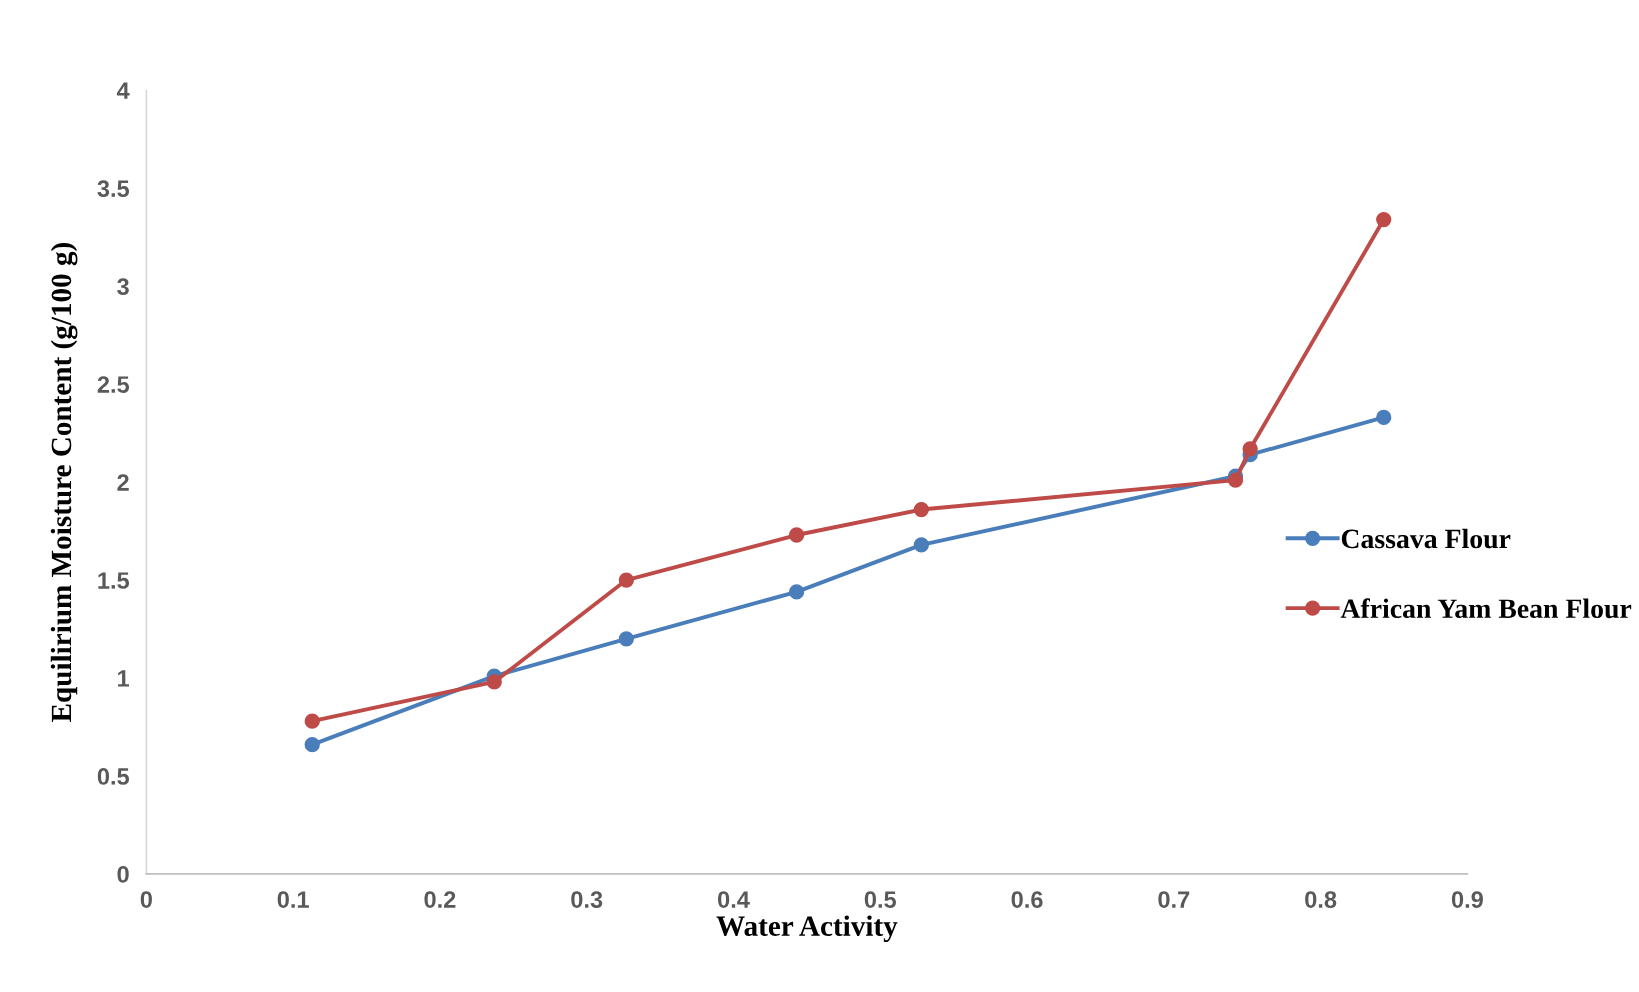  Describe the element at coordinates (123, 287) in the screenshot. I see `y-tick-label: 3` at that location.